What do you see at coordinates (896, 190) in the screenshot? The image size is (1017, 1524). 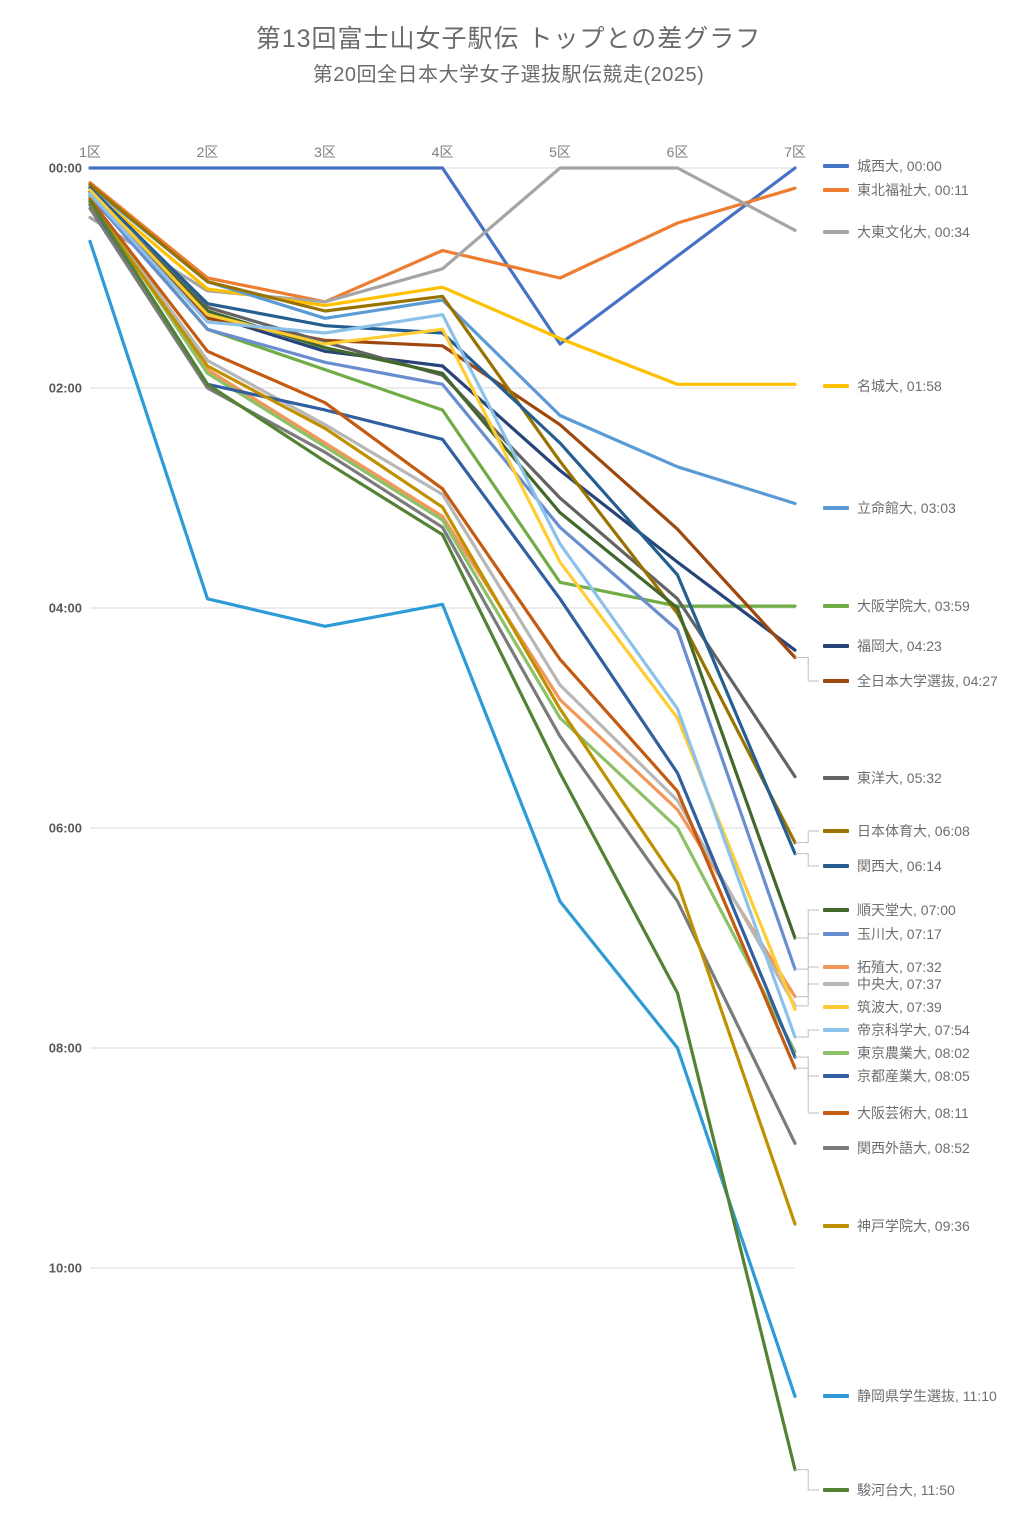 I see `legend-item: 東北福祉大, 00:11` at bounding box center [896, 190].